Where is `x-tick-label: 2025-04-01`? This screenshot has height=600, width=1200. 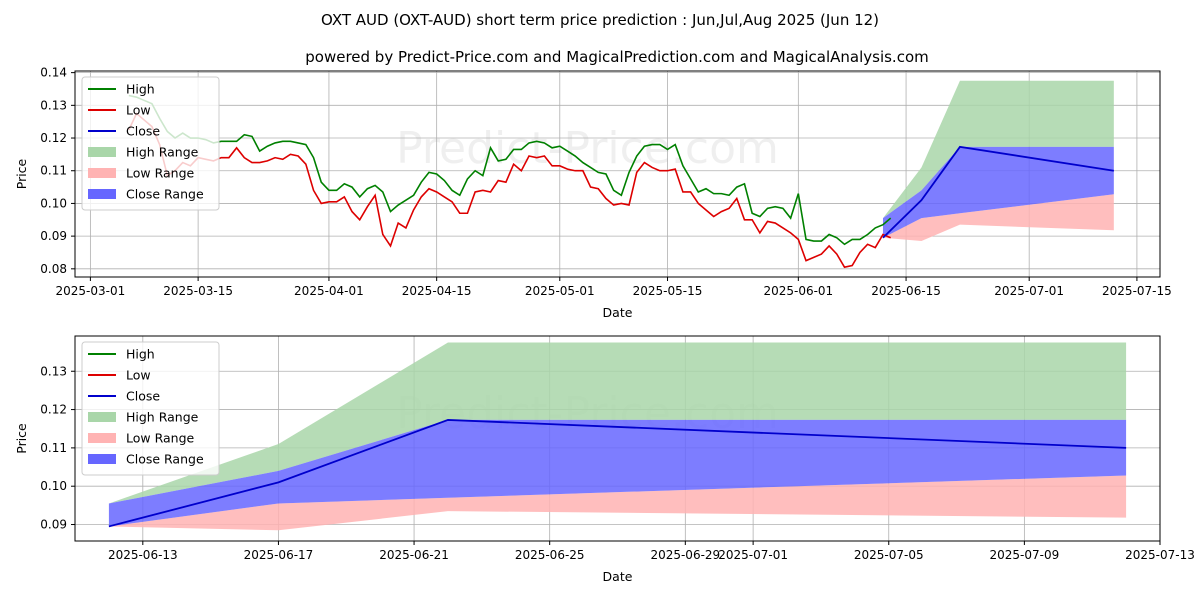
x-tick-label: 2025-04-01 is located at coordinates (329, 291).